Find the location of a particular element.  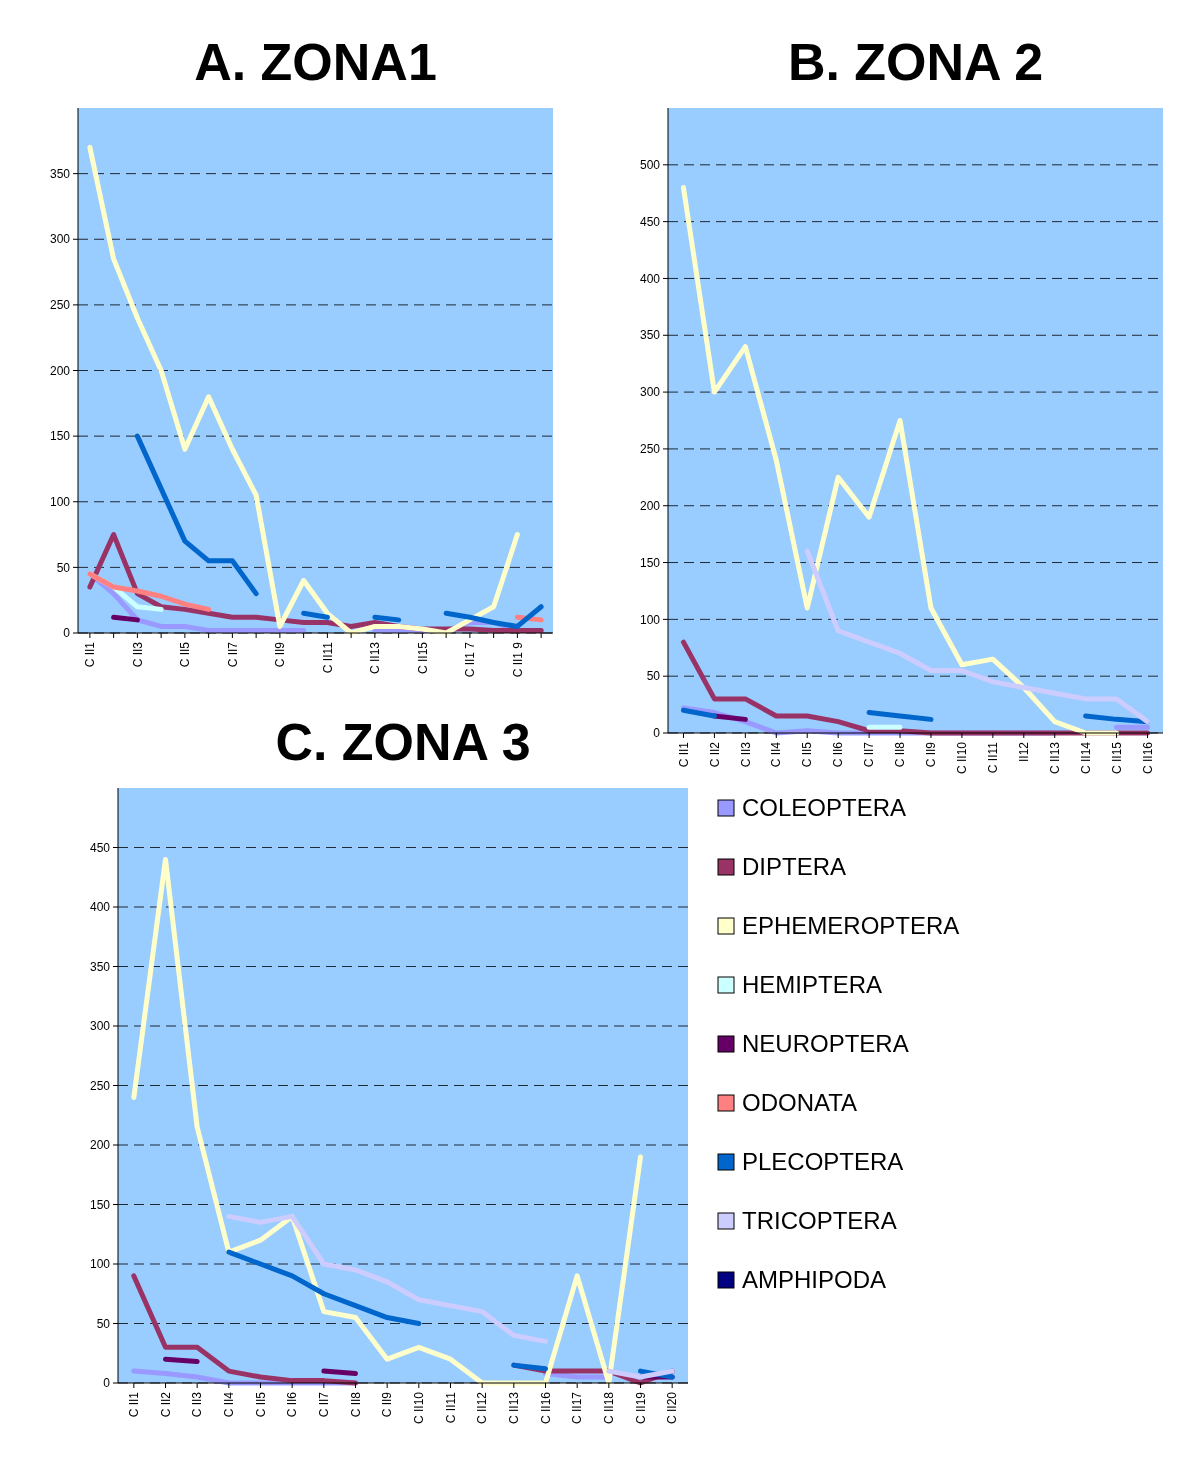

x-tick-label: C II20 is located at coordinates (672, 1408).